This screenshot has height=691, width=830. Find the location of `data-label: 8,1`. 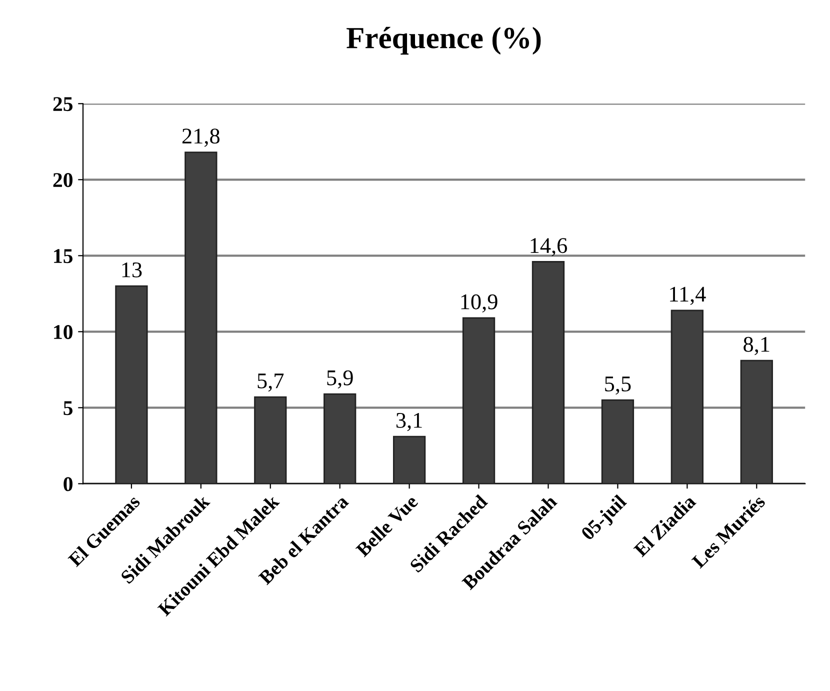

data-label: 8,1 is located at coordinates (757, 346).